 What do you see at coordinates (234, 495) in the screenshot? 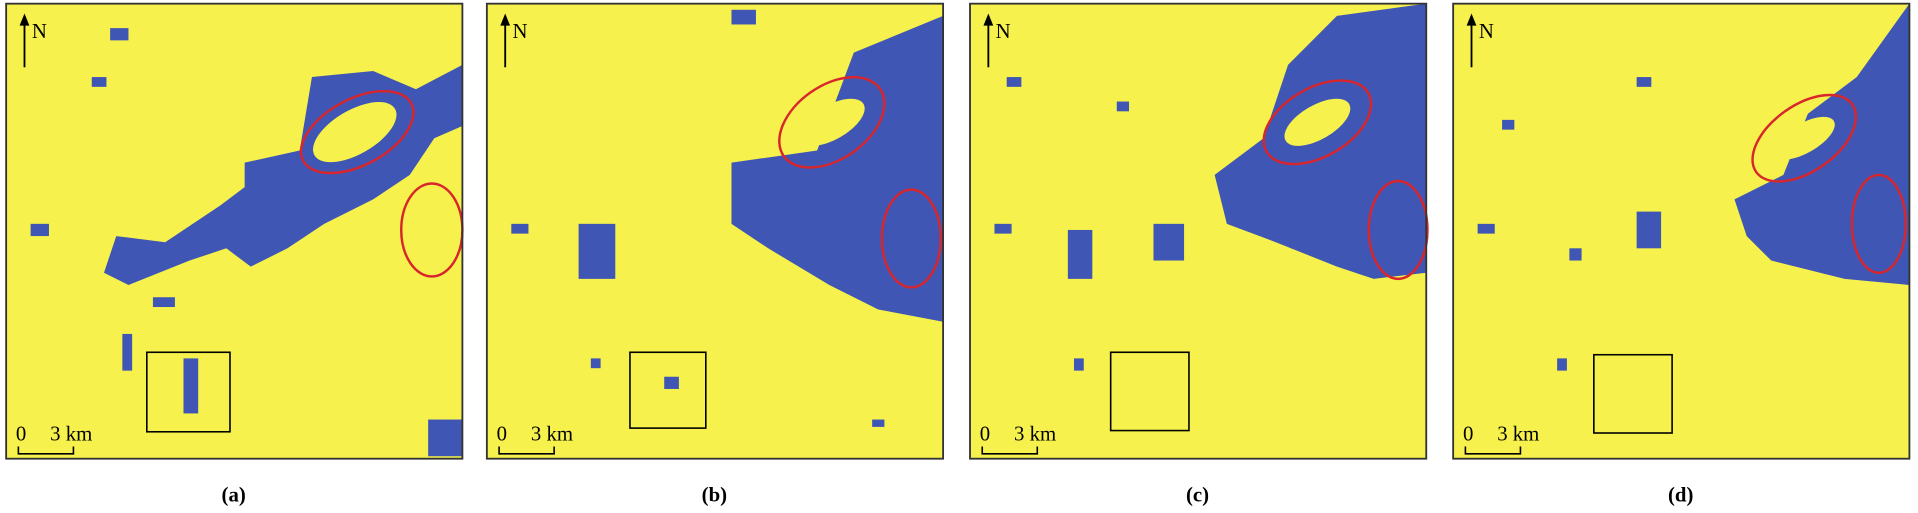
I see `panel-label: (a)` at bounding box center [234, 495].